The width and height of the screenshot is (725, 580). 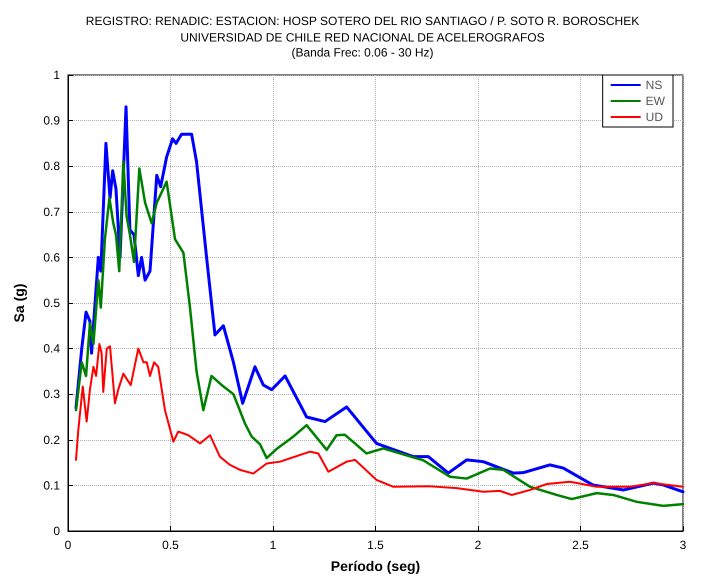 I want to click on y-tick-label: 0.7, so click(x=51, y=211).